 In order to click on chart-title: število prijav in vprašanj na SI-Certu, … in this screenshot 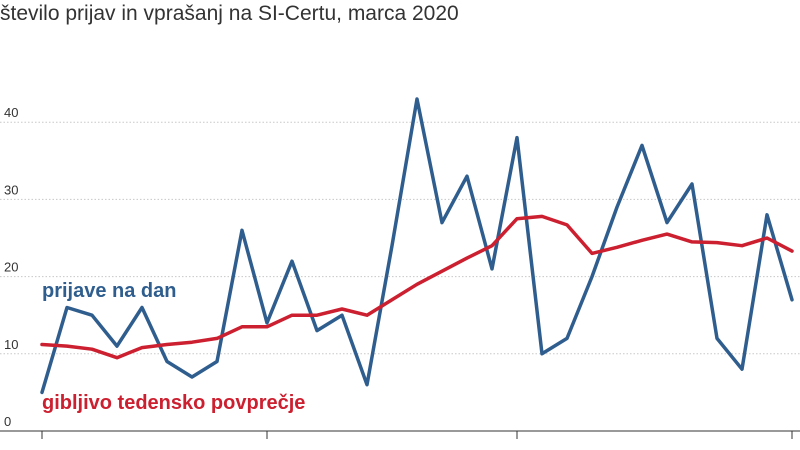, I will do `click(229, 13)`.